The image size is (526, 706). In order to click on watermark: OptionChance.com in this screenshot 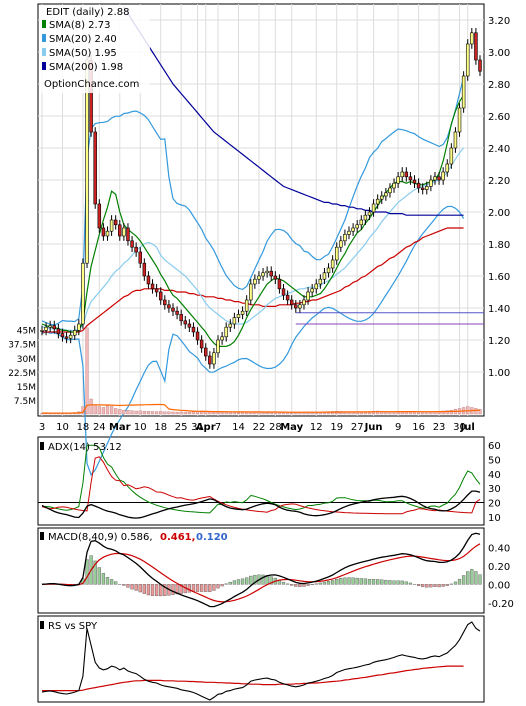, I will do `click(91, 84)`.